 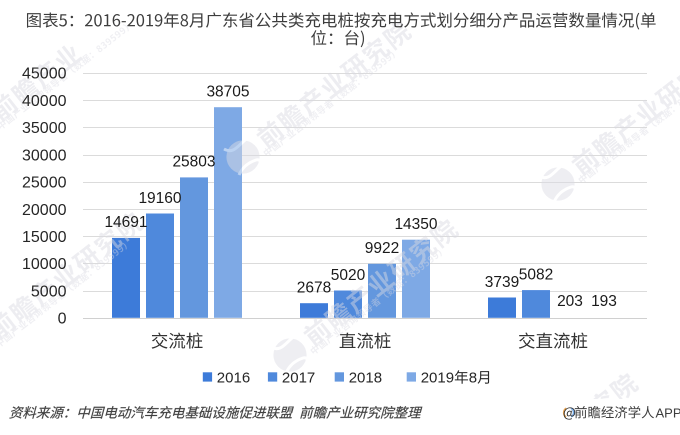 What do you see at coordinates (44, 101) in the screenshot?
I see `svg-text: 40000` at bounding box center [44, 101].